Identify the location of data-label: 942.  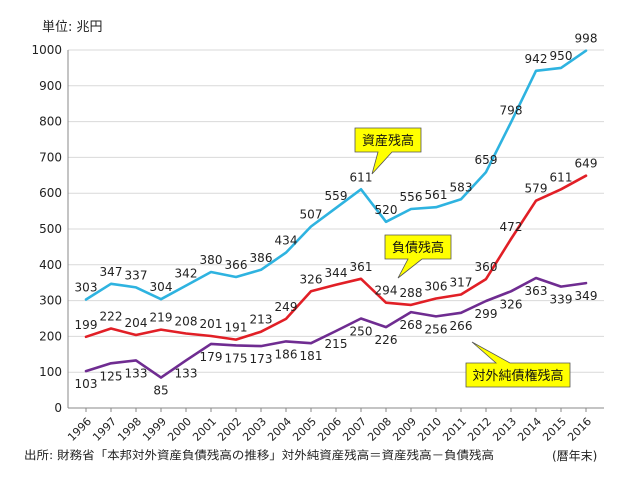
(536, 59).